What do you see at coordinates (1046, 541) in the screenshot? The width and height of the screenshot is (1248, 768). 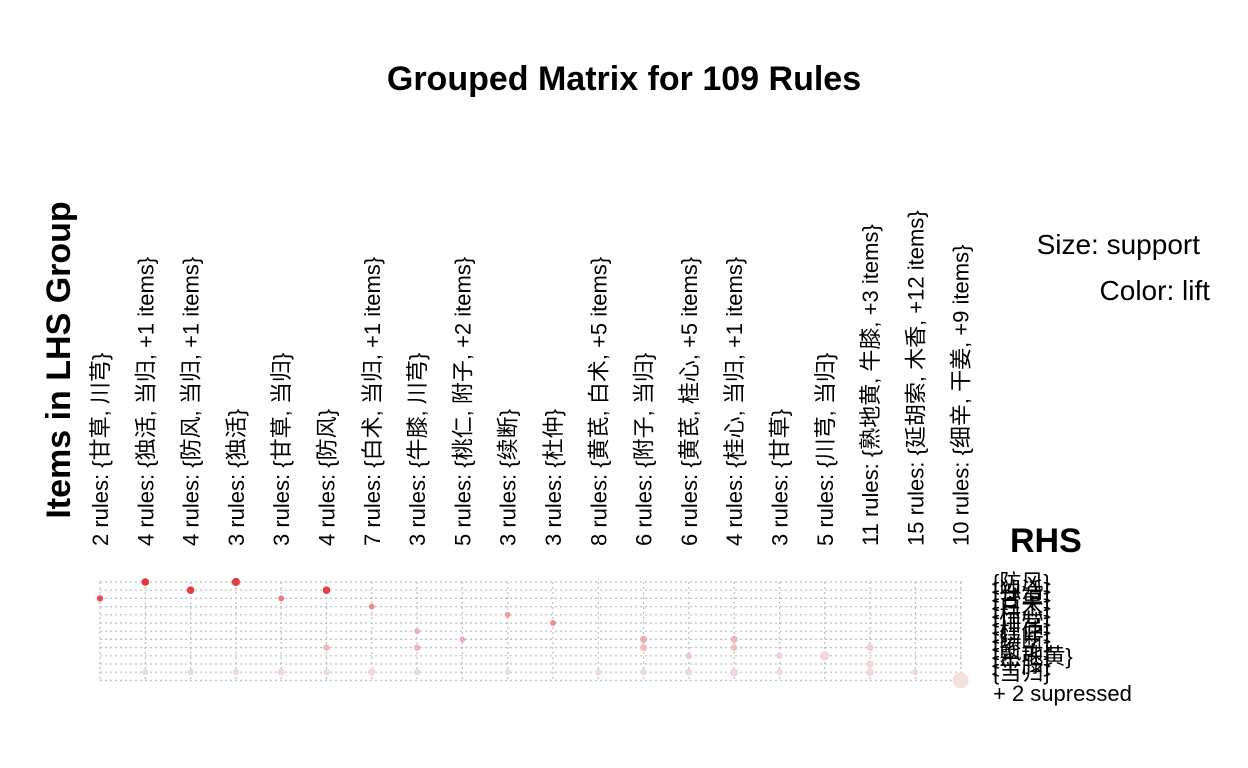 I see `rhs-axis-title: RHS` at bounding box center [1046, 541].